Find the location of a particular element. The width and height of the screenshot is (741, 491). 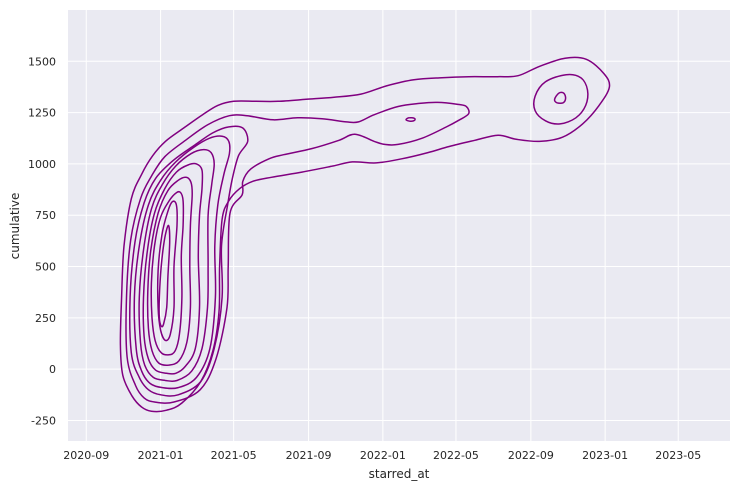

y-tick-label: 1000 is located at coordinates (42, 164).